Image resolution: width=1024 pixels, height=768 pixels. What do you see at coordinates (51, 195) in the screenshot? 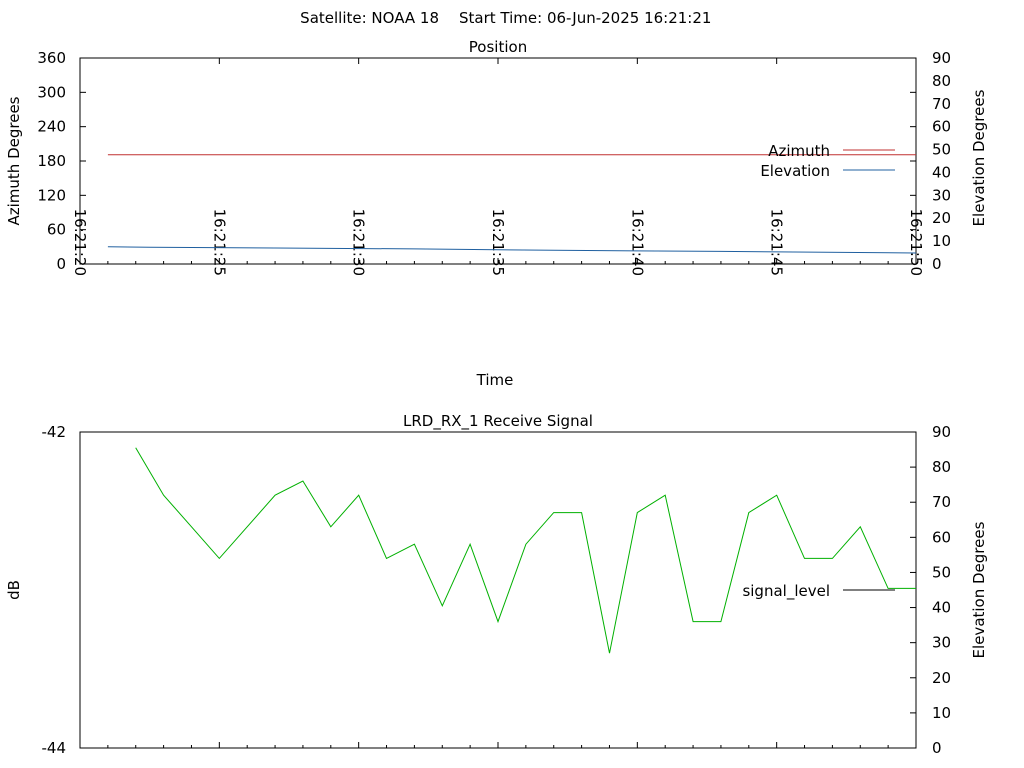
I see `y-tick-label: 120` at bounding box center [51, 195].